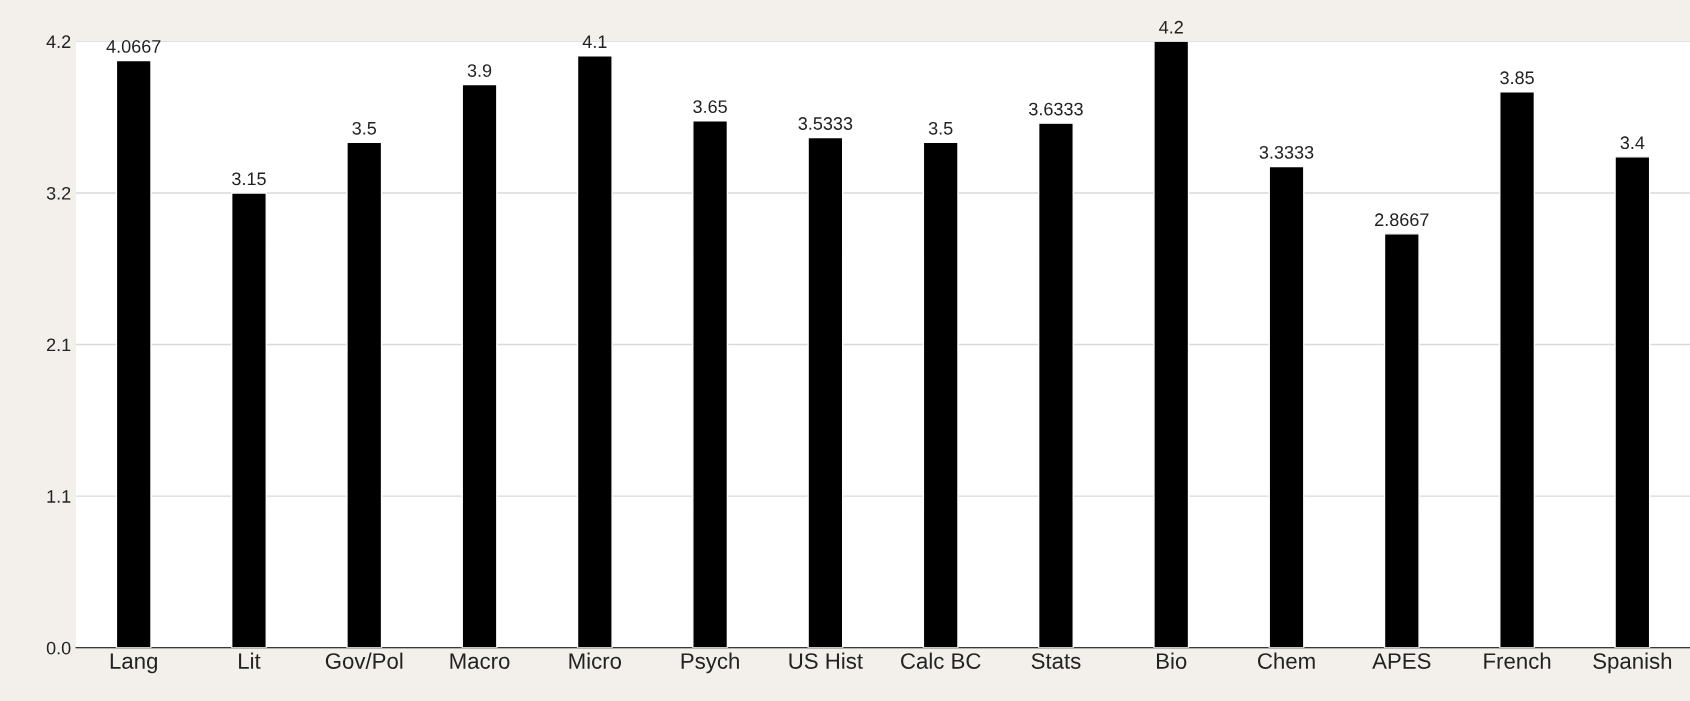 The image size is (1690, 701). I want to click on y-tick-label: 0.0, so click(58, 648).